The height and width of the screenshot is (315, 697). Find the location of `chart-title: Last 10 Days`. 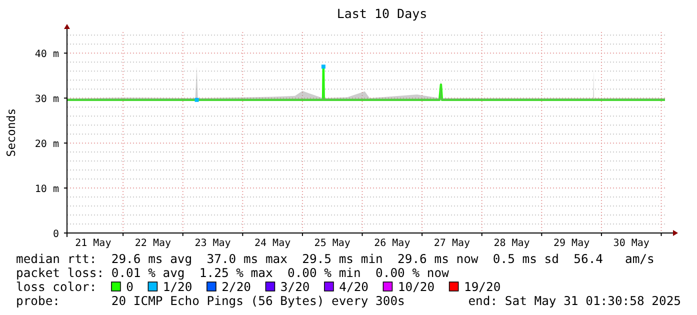

chart-title: Last 10 Days is located at coordinates (382, 13).